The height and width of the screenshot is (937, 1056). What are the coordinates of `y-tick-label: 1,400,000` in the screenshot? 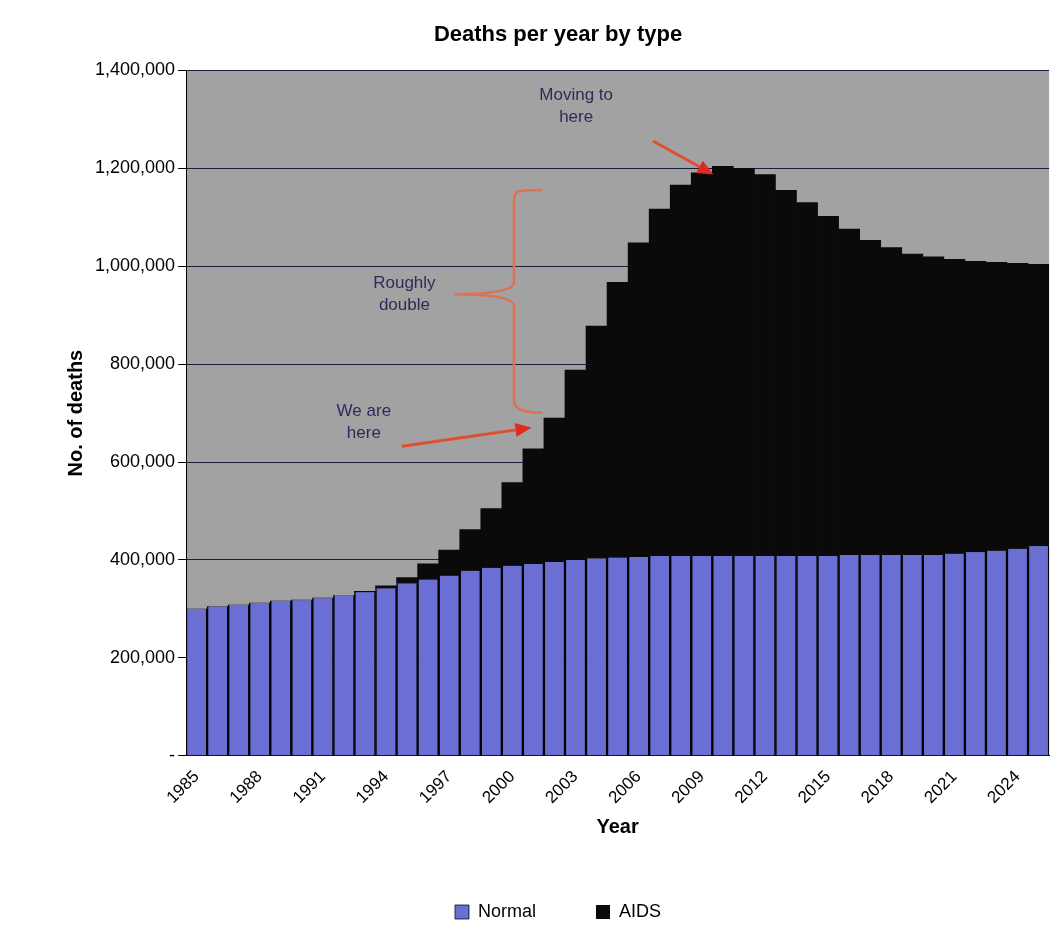 It's located at (135, 69).